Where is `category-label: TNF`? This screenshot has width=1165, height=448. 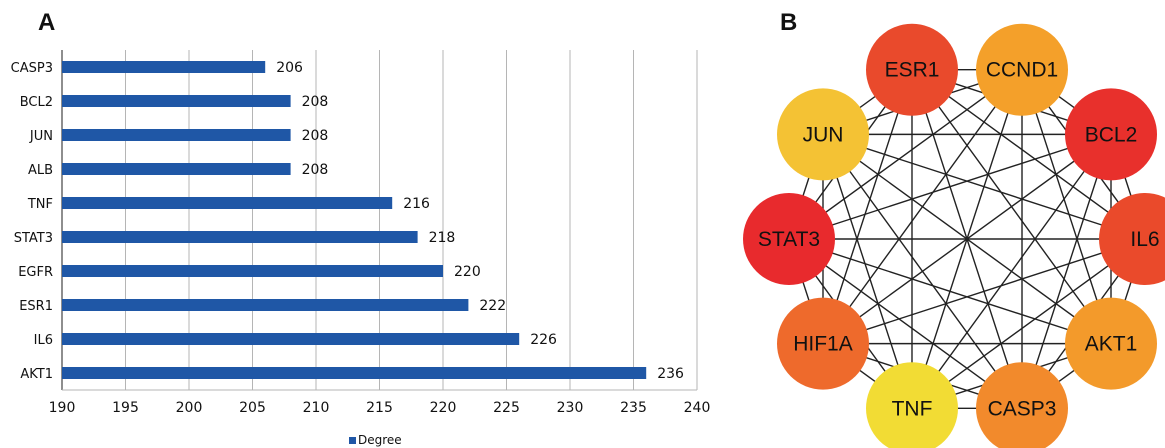 category-label: TNF is located at coordinates (40, 204).